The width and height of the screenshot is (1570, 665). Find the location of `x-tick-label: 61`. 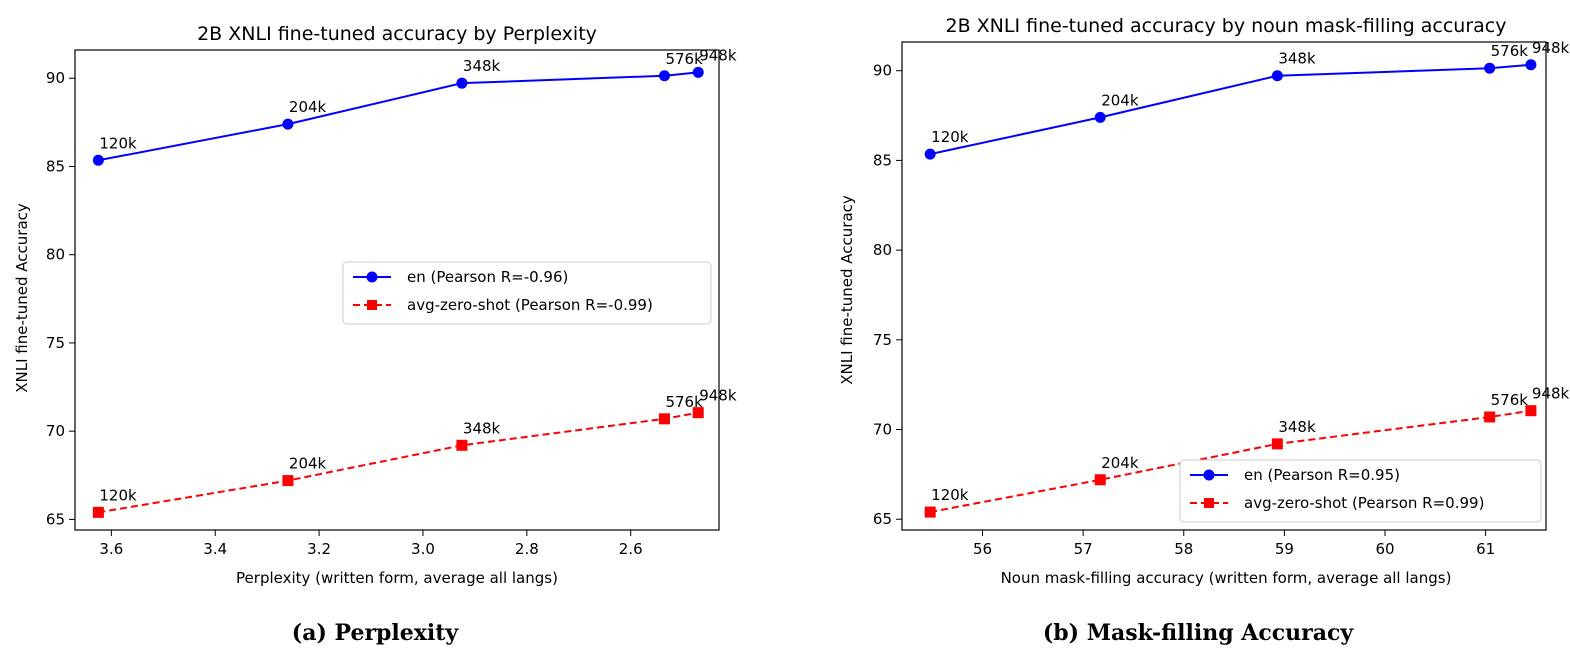

x-tick-label: 61 is located at coordinates (1485, 549).